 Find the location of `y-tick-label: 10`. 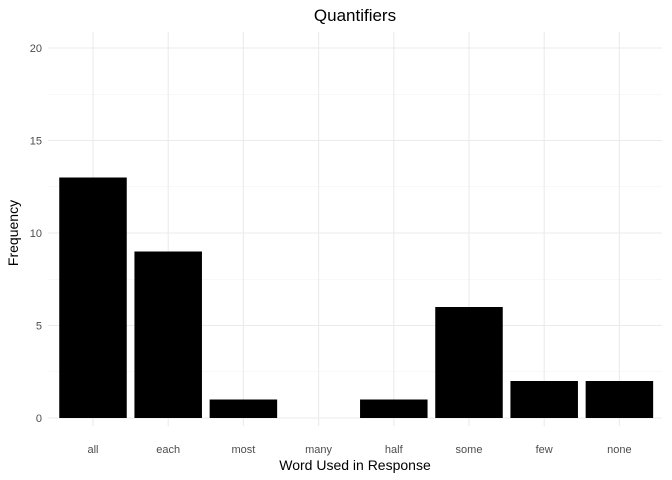

y-tick-label: 10 is located at coordinates (36, 234).